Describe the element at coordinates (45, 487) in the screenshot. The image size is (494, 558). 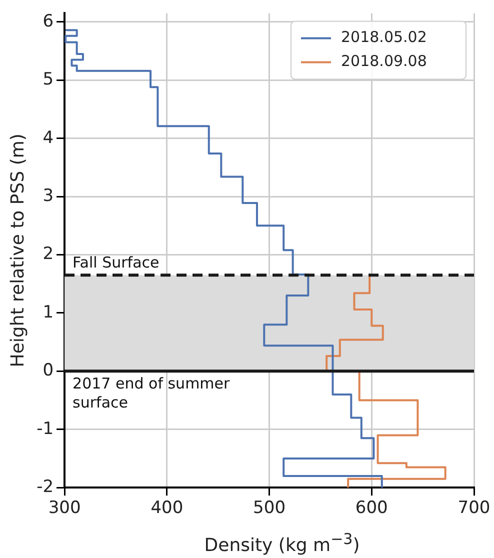
I see `y-tick-label: -2` at that location.